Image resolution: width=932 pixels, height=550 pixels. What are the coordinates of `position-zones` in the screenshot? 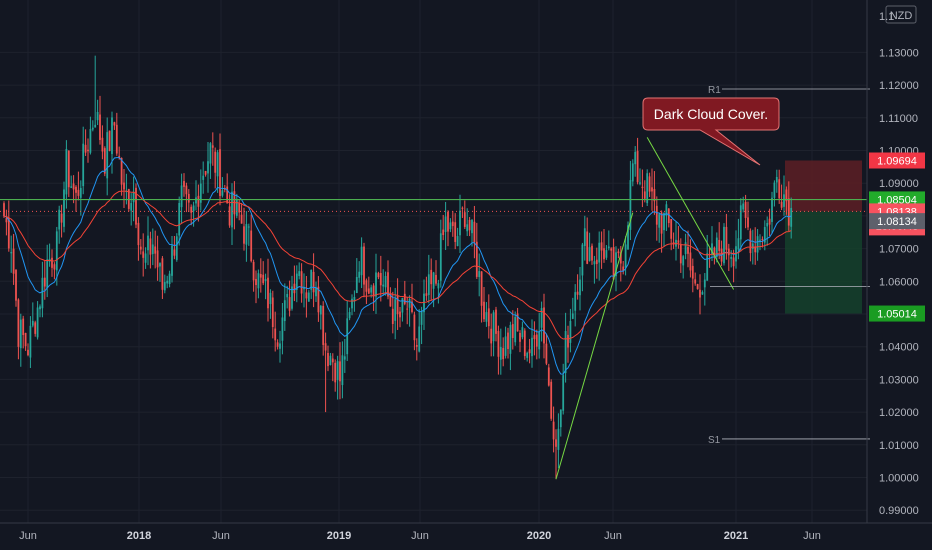 It's located at (823, 237).